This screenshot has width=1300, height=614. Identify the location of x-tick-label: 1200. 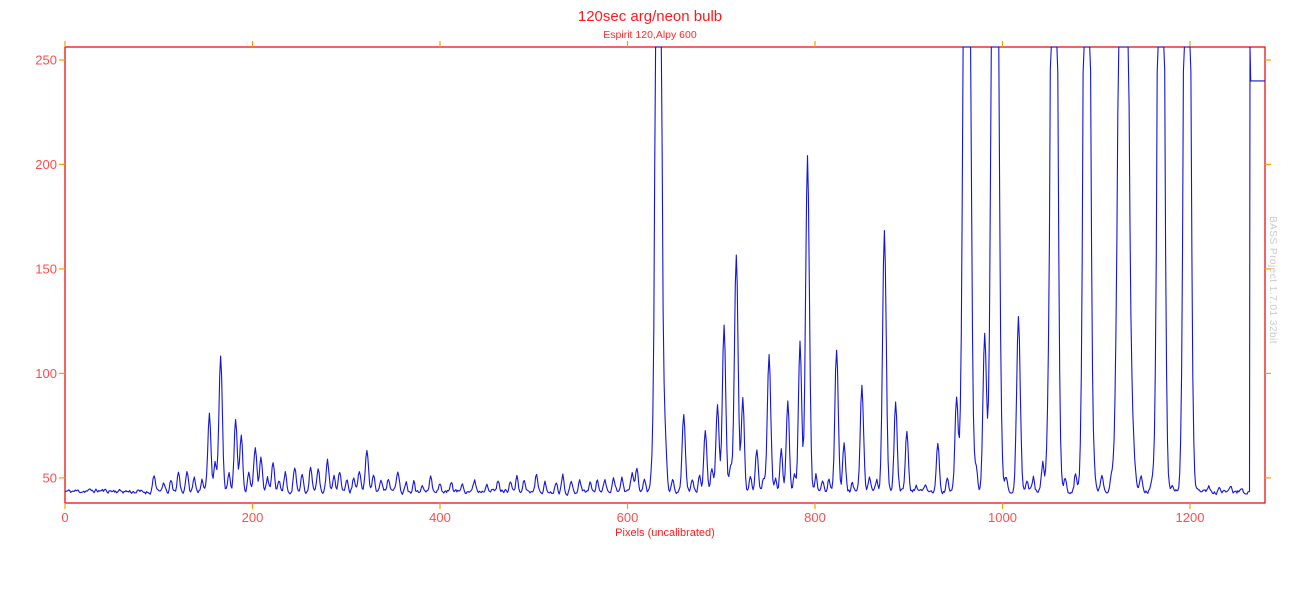
(1190, 517).